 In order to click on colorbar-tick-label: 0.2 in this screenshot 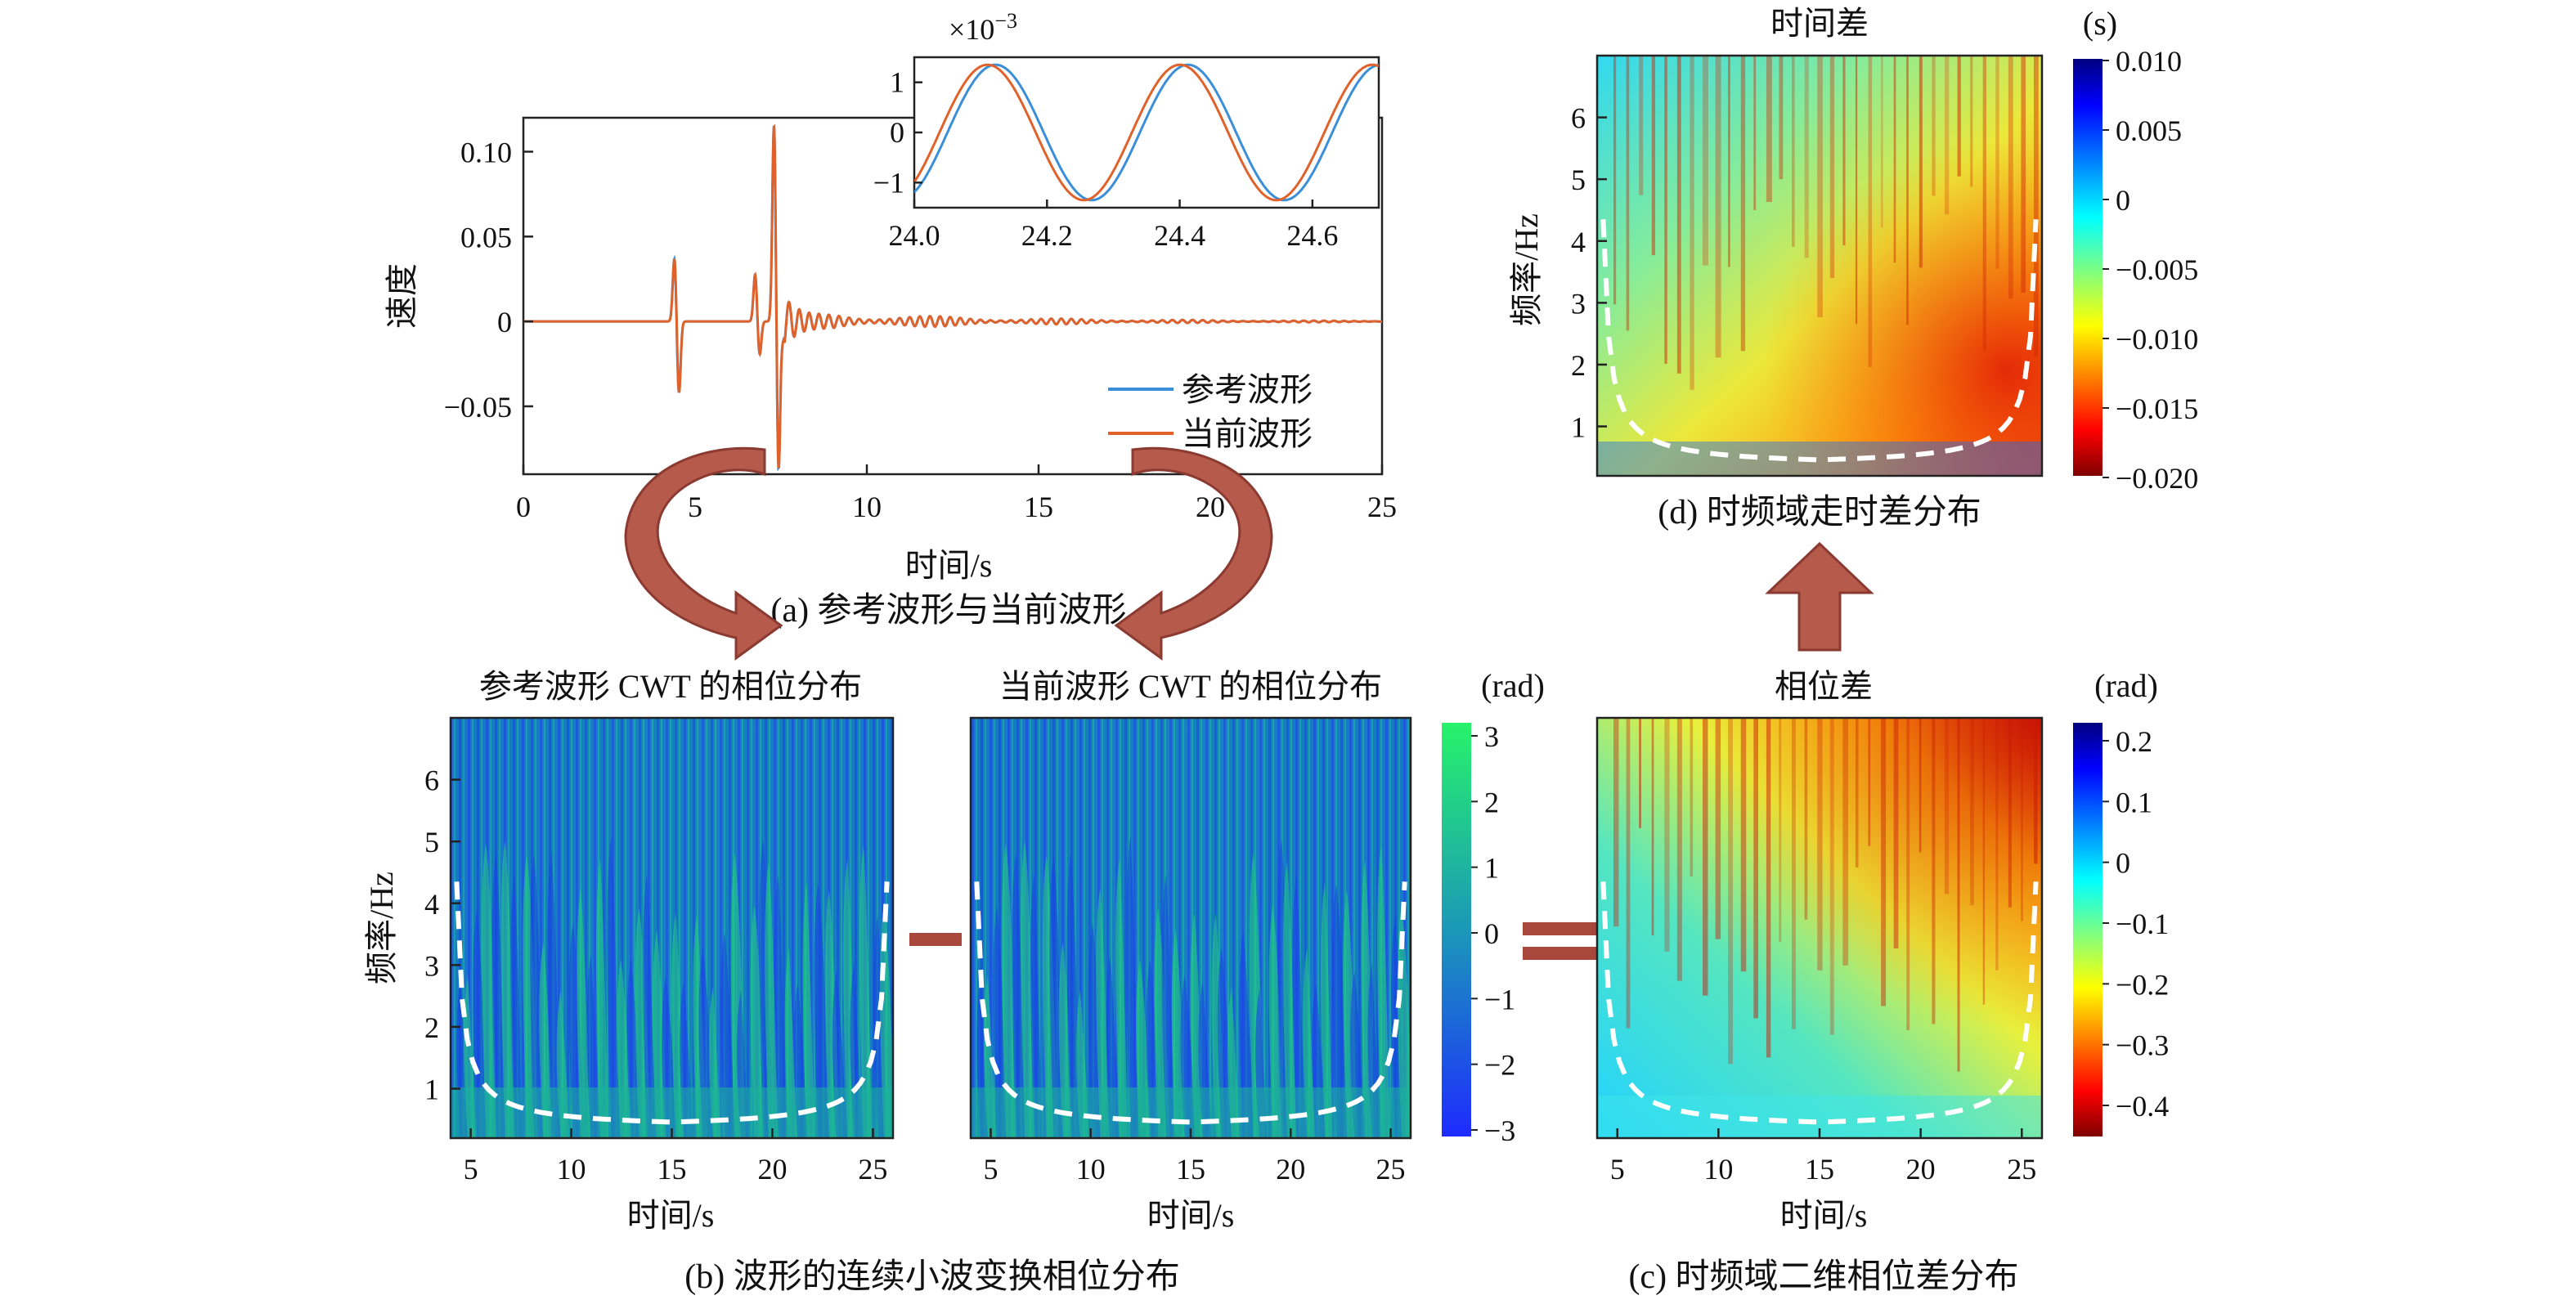, I will do `click(2134, 742)`.